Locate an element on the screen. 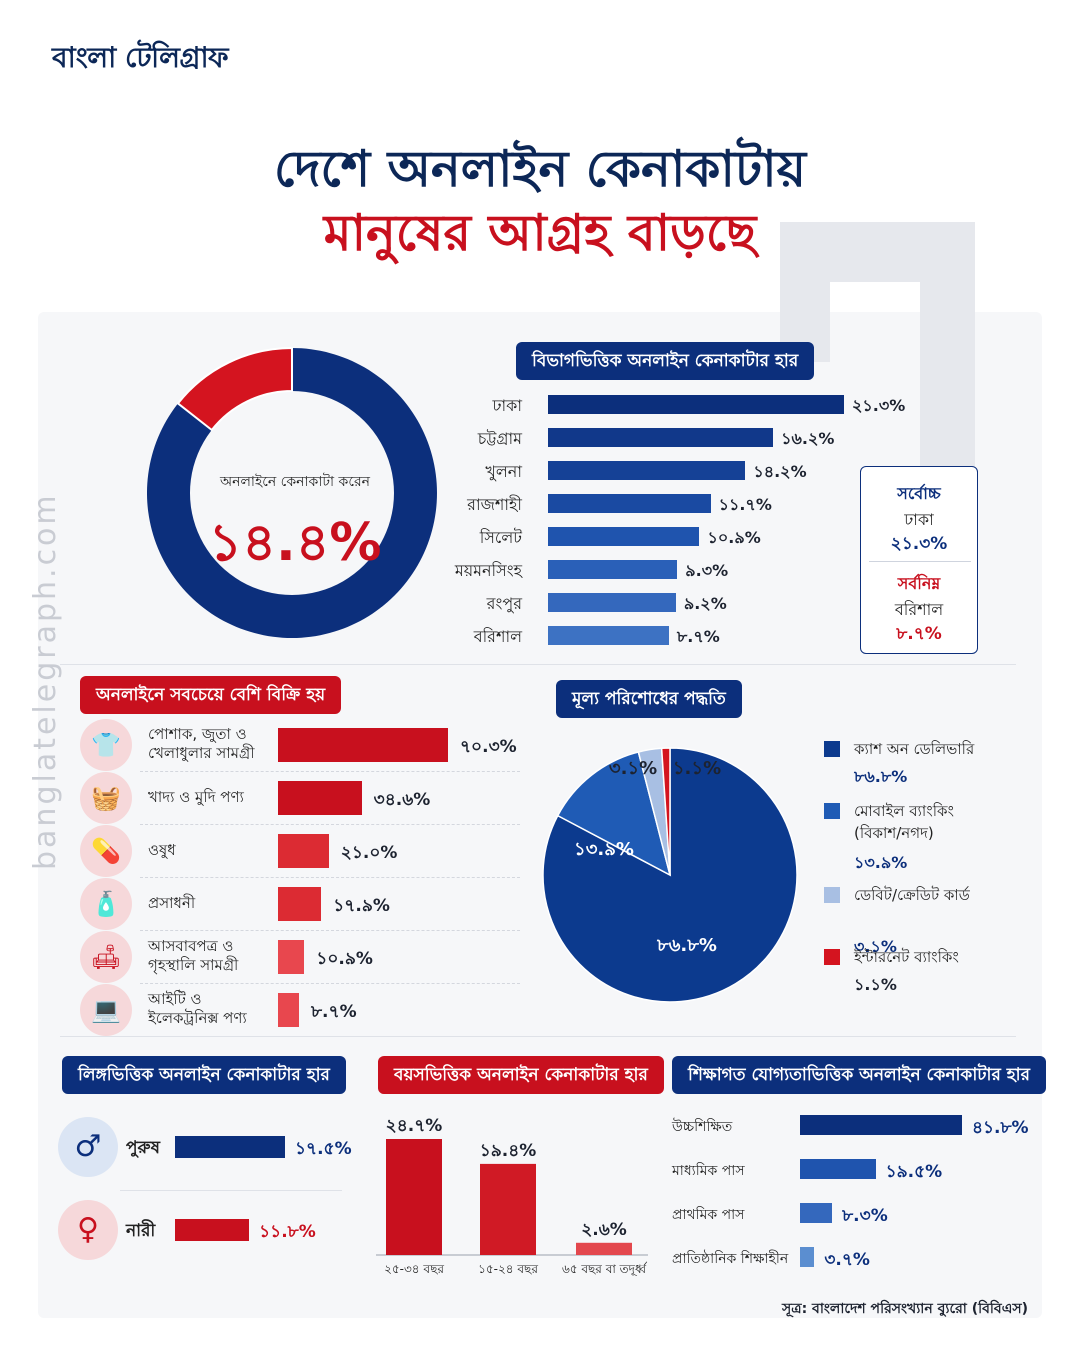 The width and height of the screenshot is (1080, 1350). female-icon: ♀ is located at coordinates (88, 1230).